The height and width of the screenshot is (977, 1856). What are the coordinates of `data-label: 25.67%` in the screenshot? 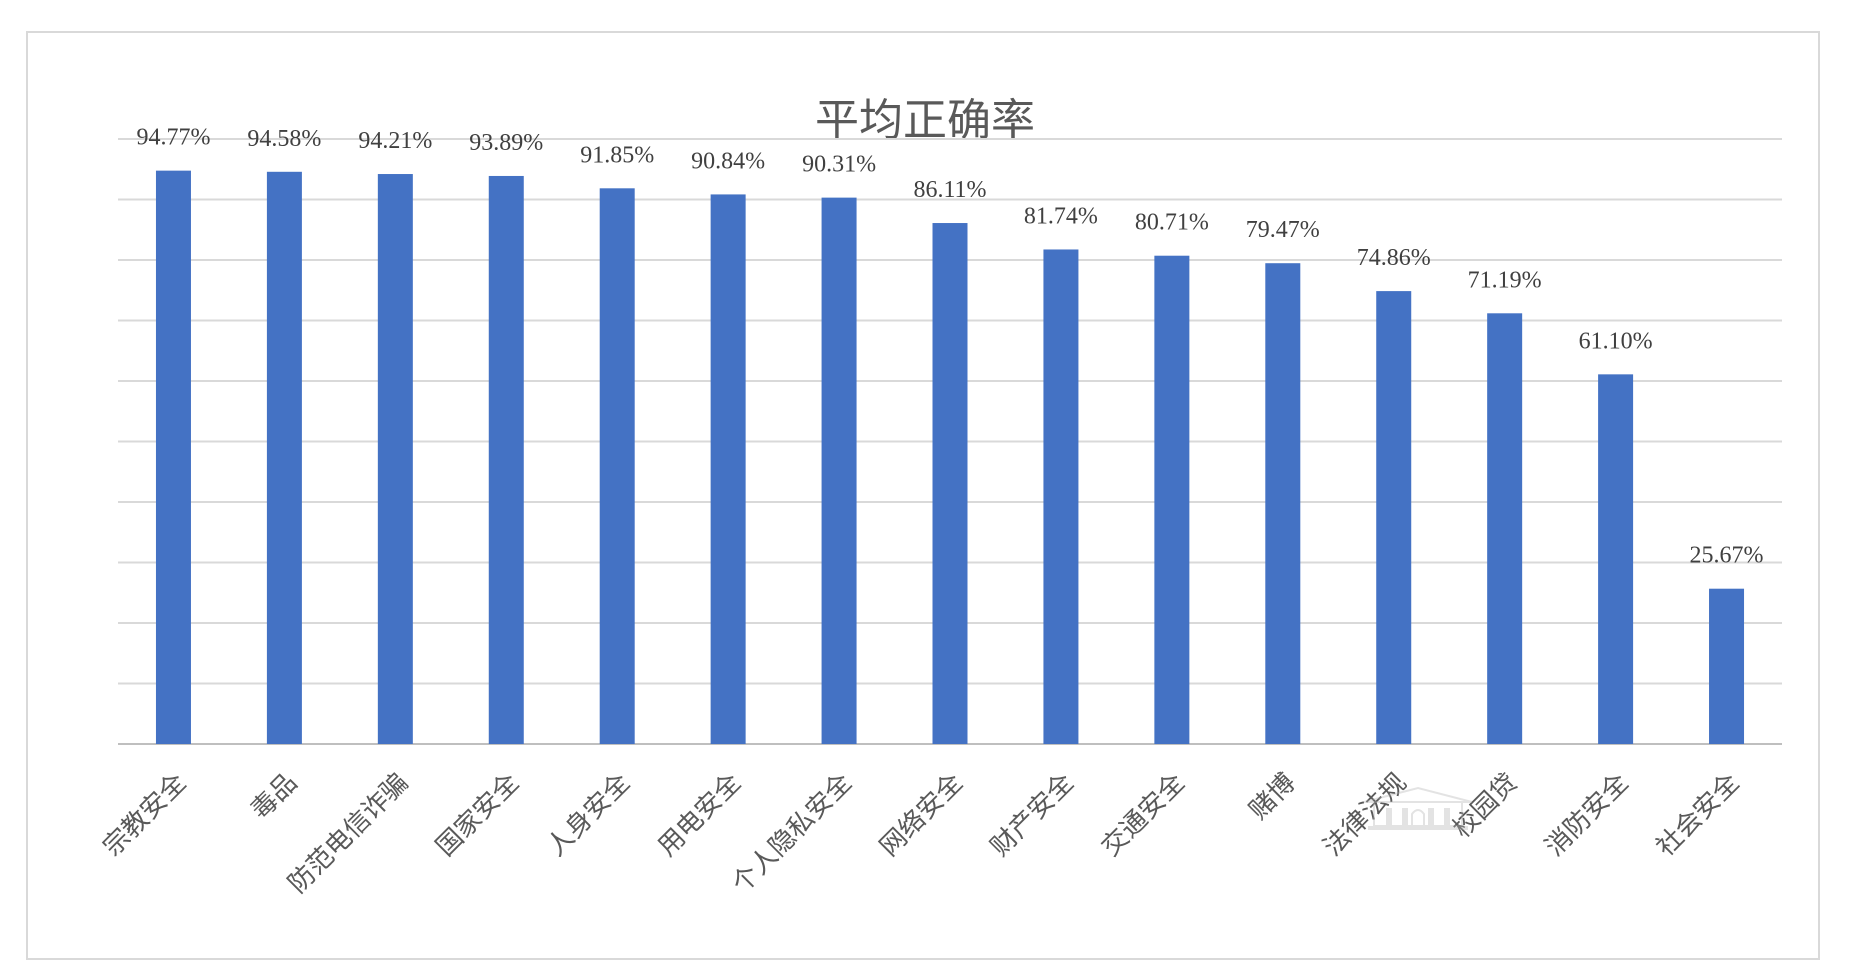 It's located at (1727, 556).